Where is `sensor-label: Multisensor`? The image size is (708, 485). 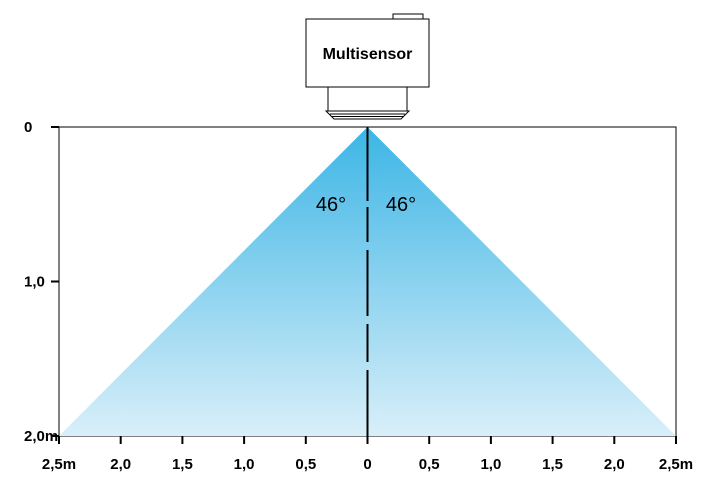
sensor-label: Multisensor is located at coordinates (368, 54).